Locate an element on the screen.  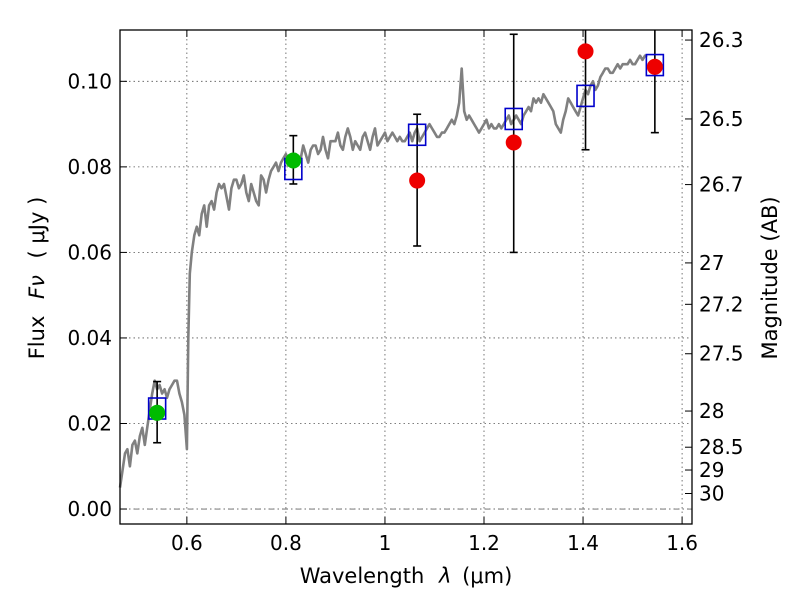
magnitude-tick-label: 26.3 is located at coordinates (721, 40).